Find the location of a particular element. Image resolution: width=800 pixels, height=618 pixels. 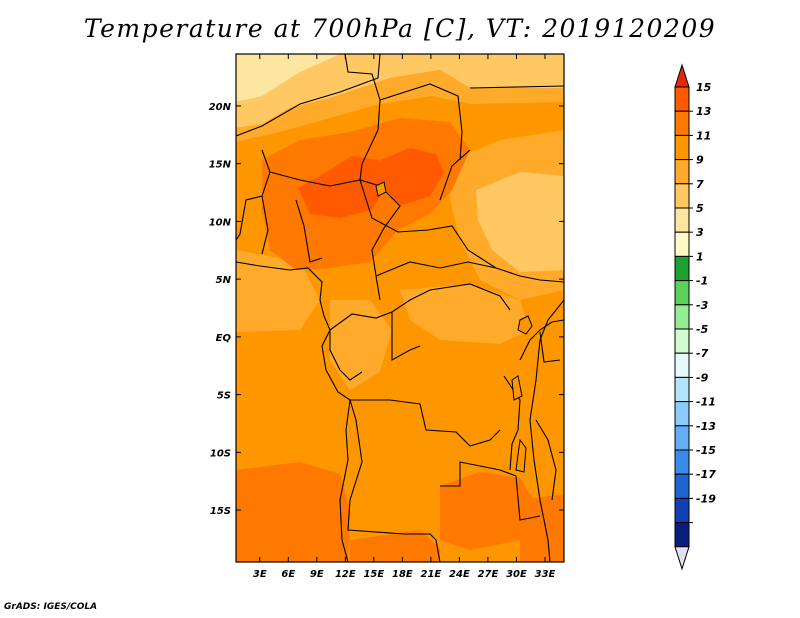

colorbar-top-triangle is located at coordinates (682, 75).